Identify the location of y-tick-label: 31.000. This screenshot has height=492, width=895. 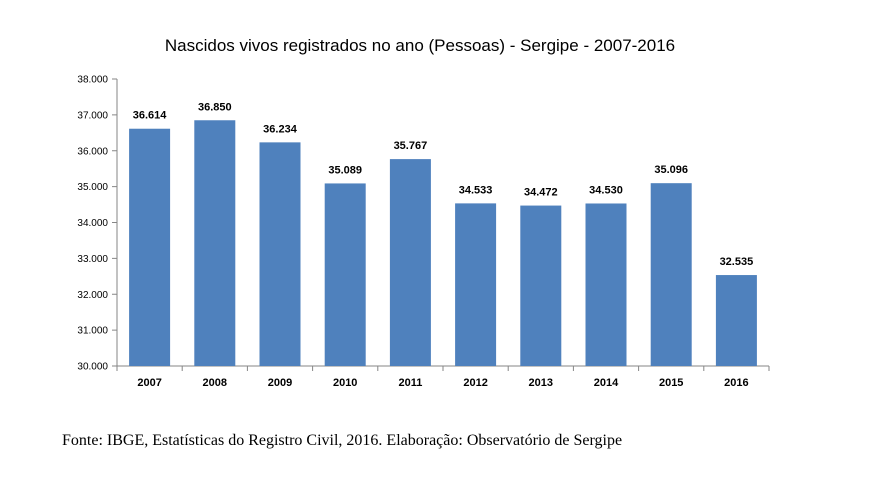
(92, 331).